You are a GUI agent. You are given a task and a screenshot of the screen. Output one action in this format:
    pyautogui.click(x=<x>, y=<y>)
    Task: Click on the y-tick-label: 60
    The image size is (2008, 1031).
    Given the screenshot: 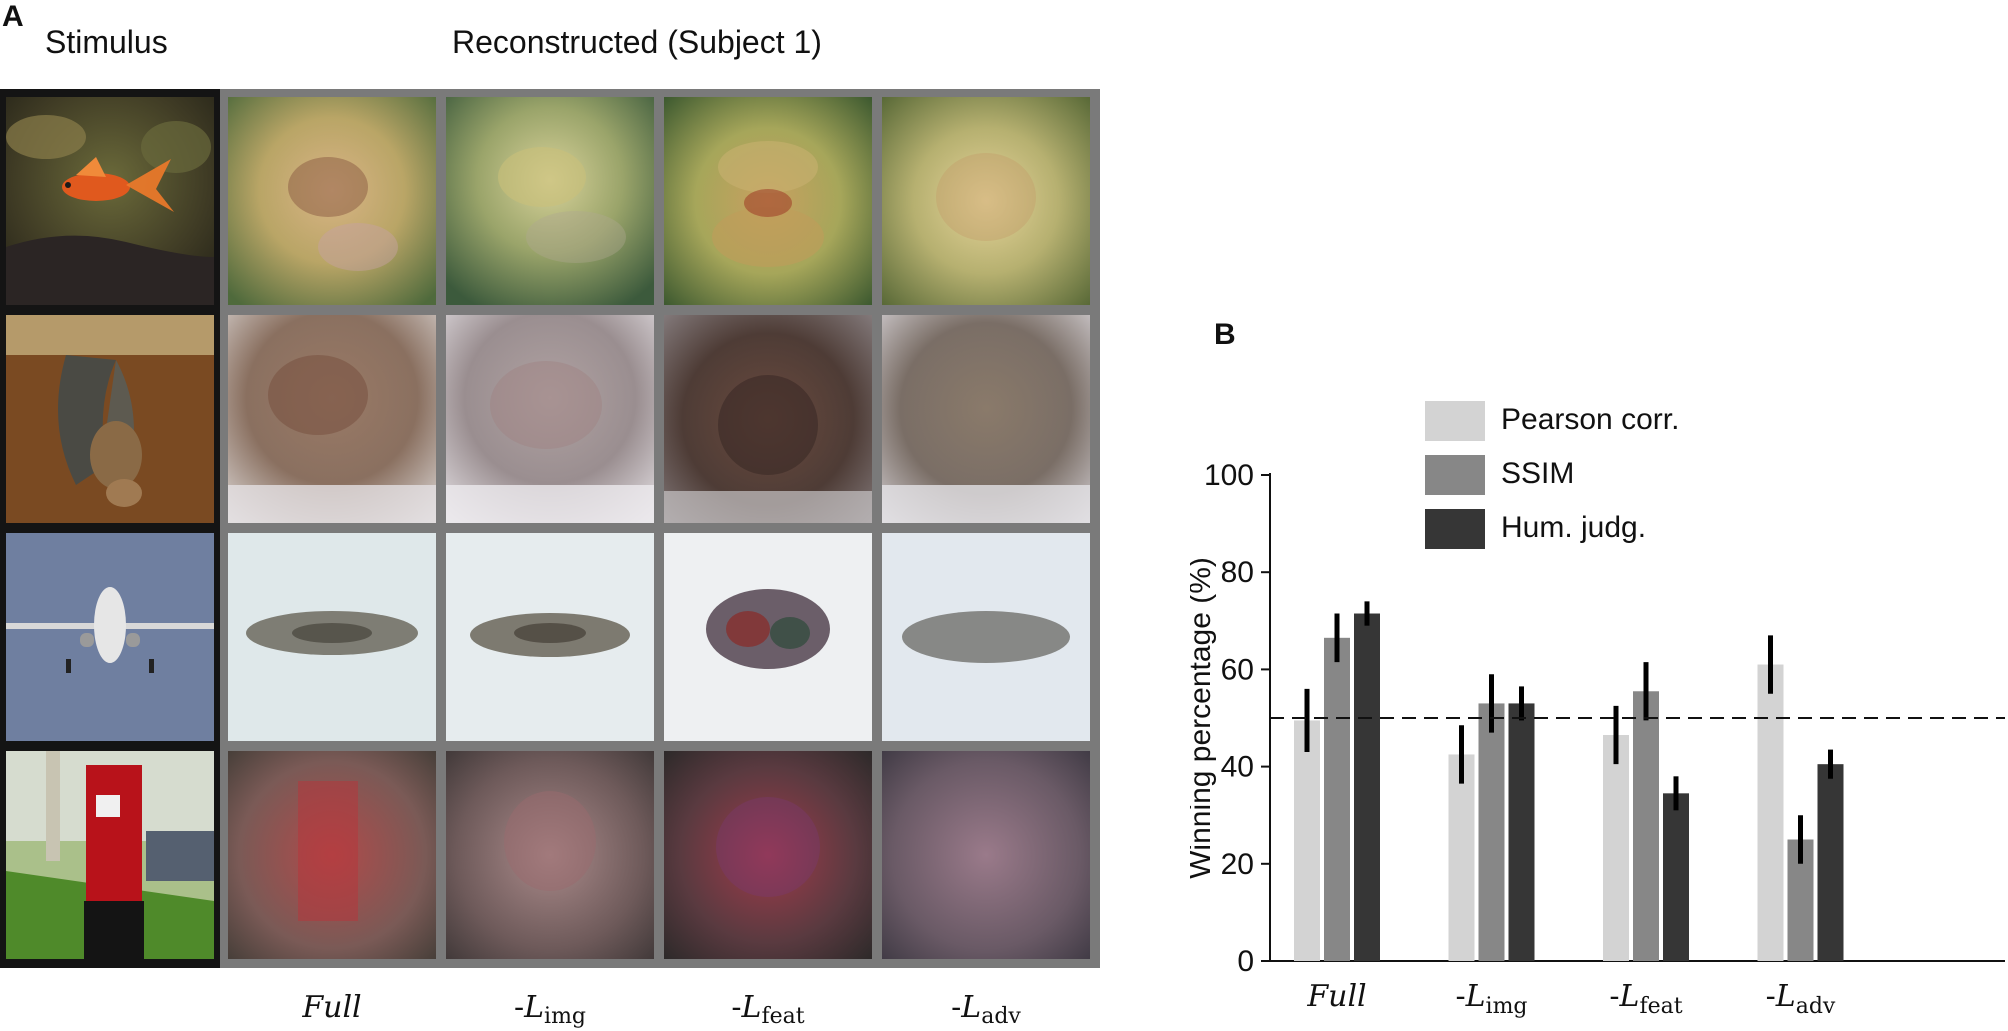 What is the action you would take?
    pyautogui.click(x=1237, y=669)
    